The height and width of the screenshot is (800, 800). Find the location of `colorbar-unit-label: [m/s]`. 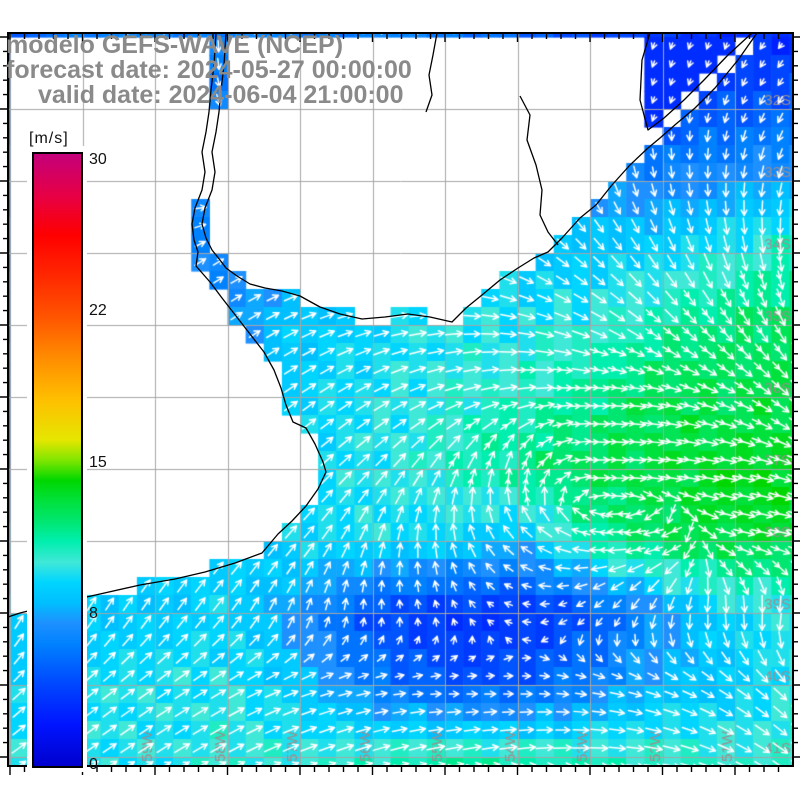

colorbar-unit-label: [m/s] is located at coordinates (49, 138).